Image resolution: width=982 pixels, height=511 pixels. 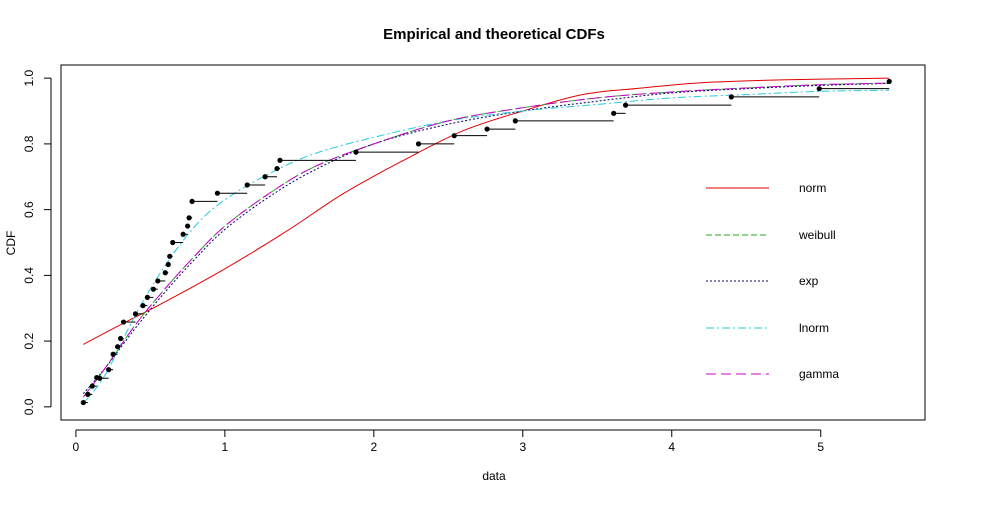 I want to click on x-tick-label: 4, so click(x=671, y=447).